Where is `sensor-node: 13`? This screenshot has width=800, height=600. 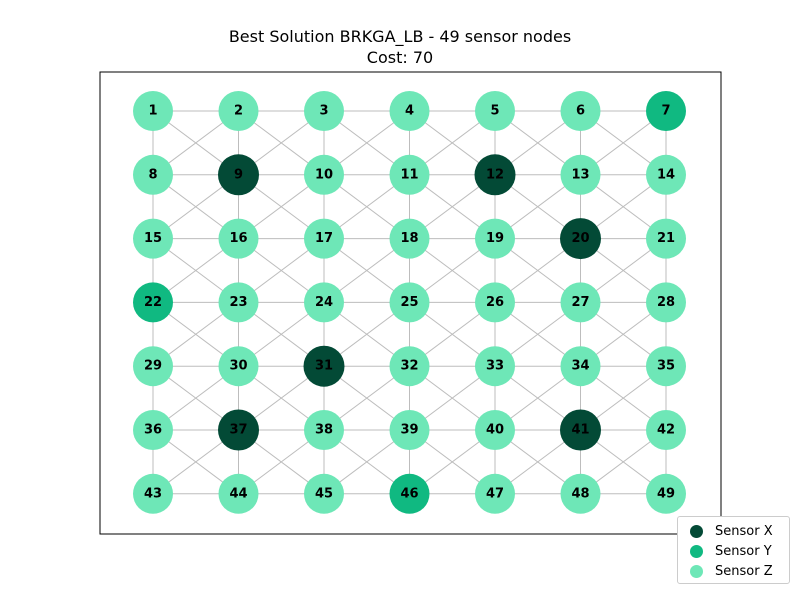
sensor-node: 13 is located at coordinates (580, 174).